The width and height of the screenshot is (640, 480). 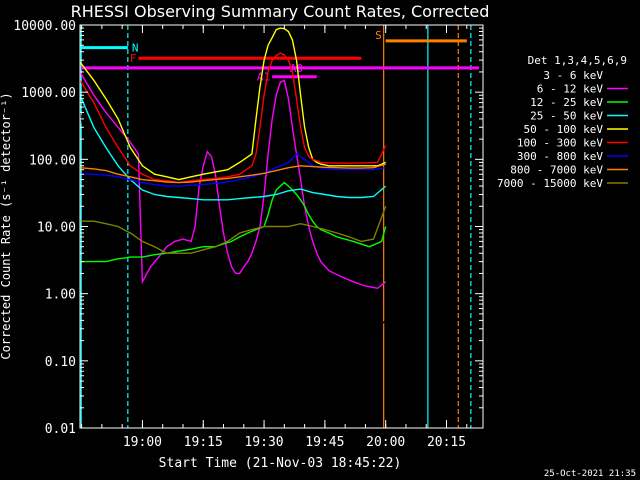 What do you see at coordinates (550, 183) in the screenshot?
I see `legend-label-9: 7000 - 15000 keV` at bounding box center [550, 183].